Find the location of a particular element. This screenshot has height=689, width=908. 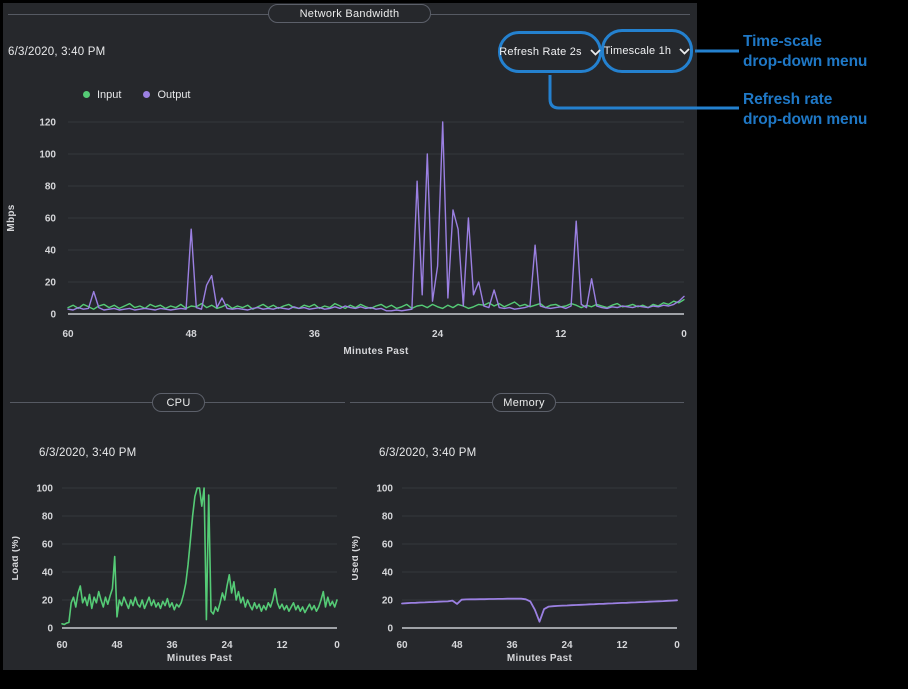

memory-title-label: Memory is located at coordinates (524, 402).